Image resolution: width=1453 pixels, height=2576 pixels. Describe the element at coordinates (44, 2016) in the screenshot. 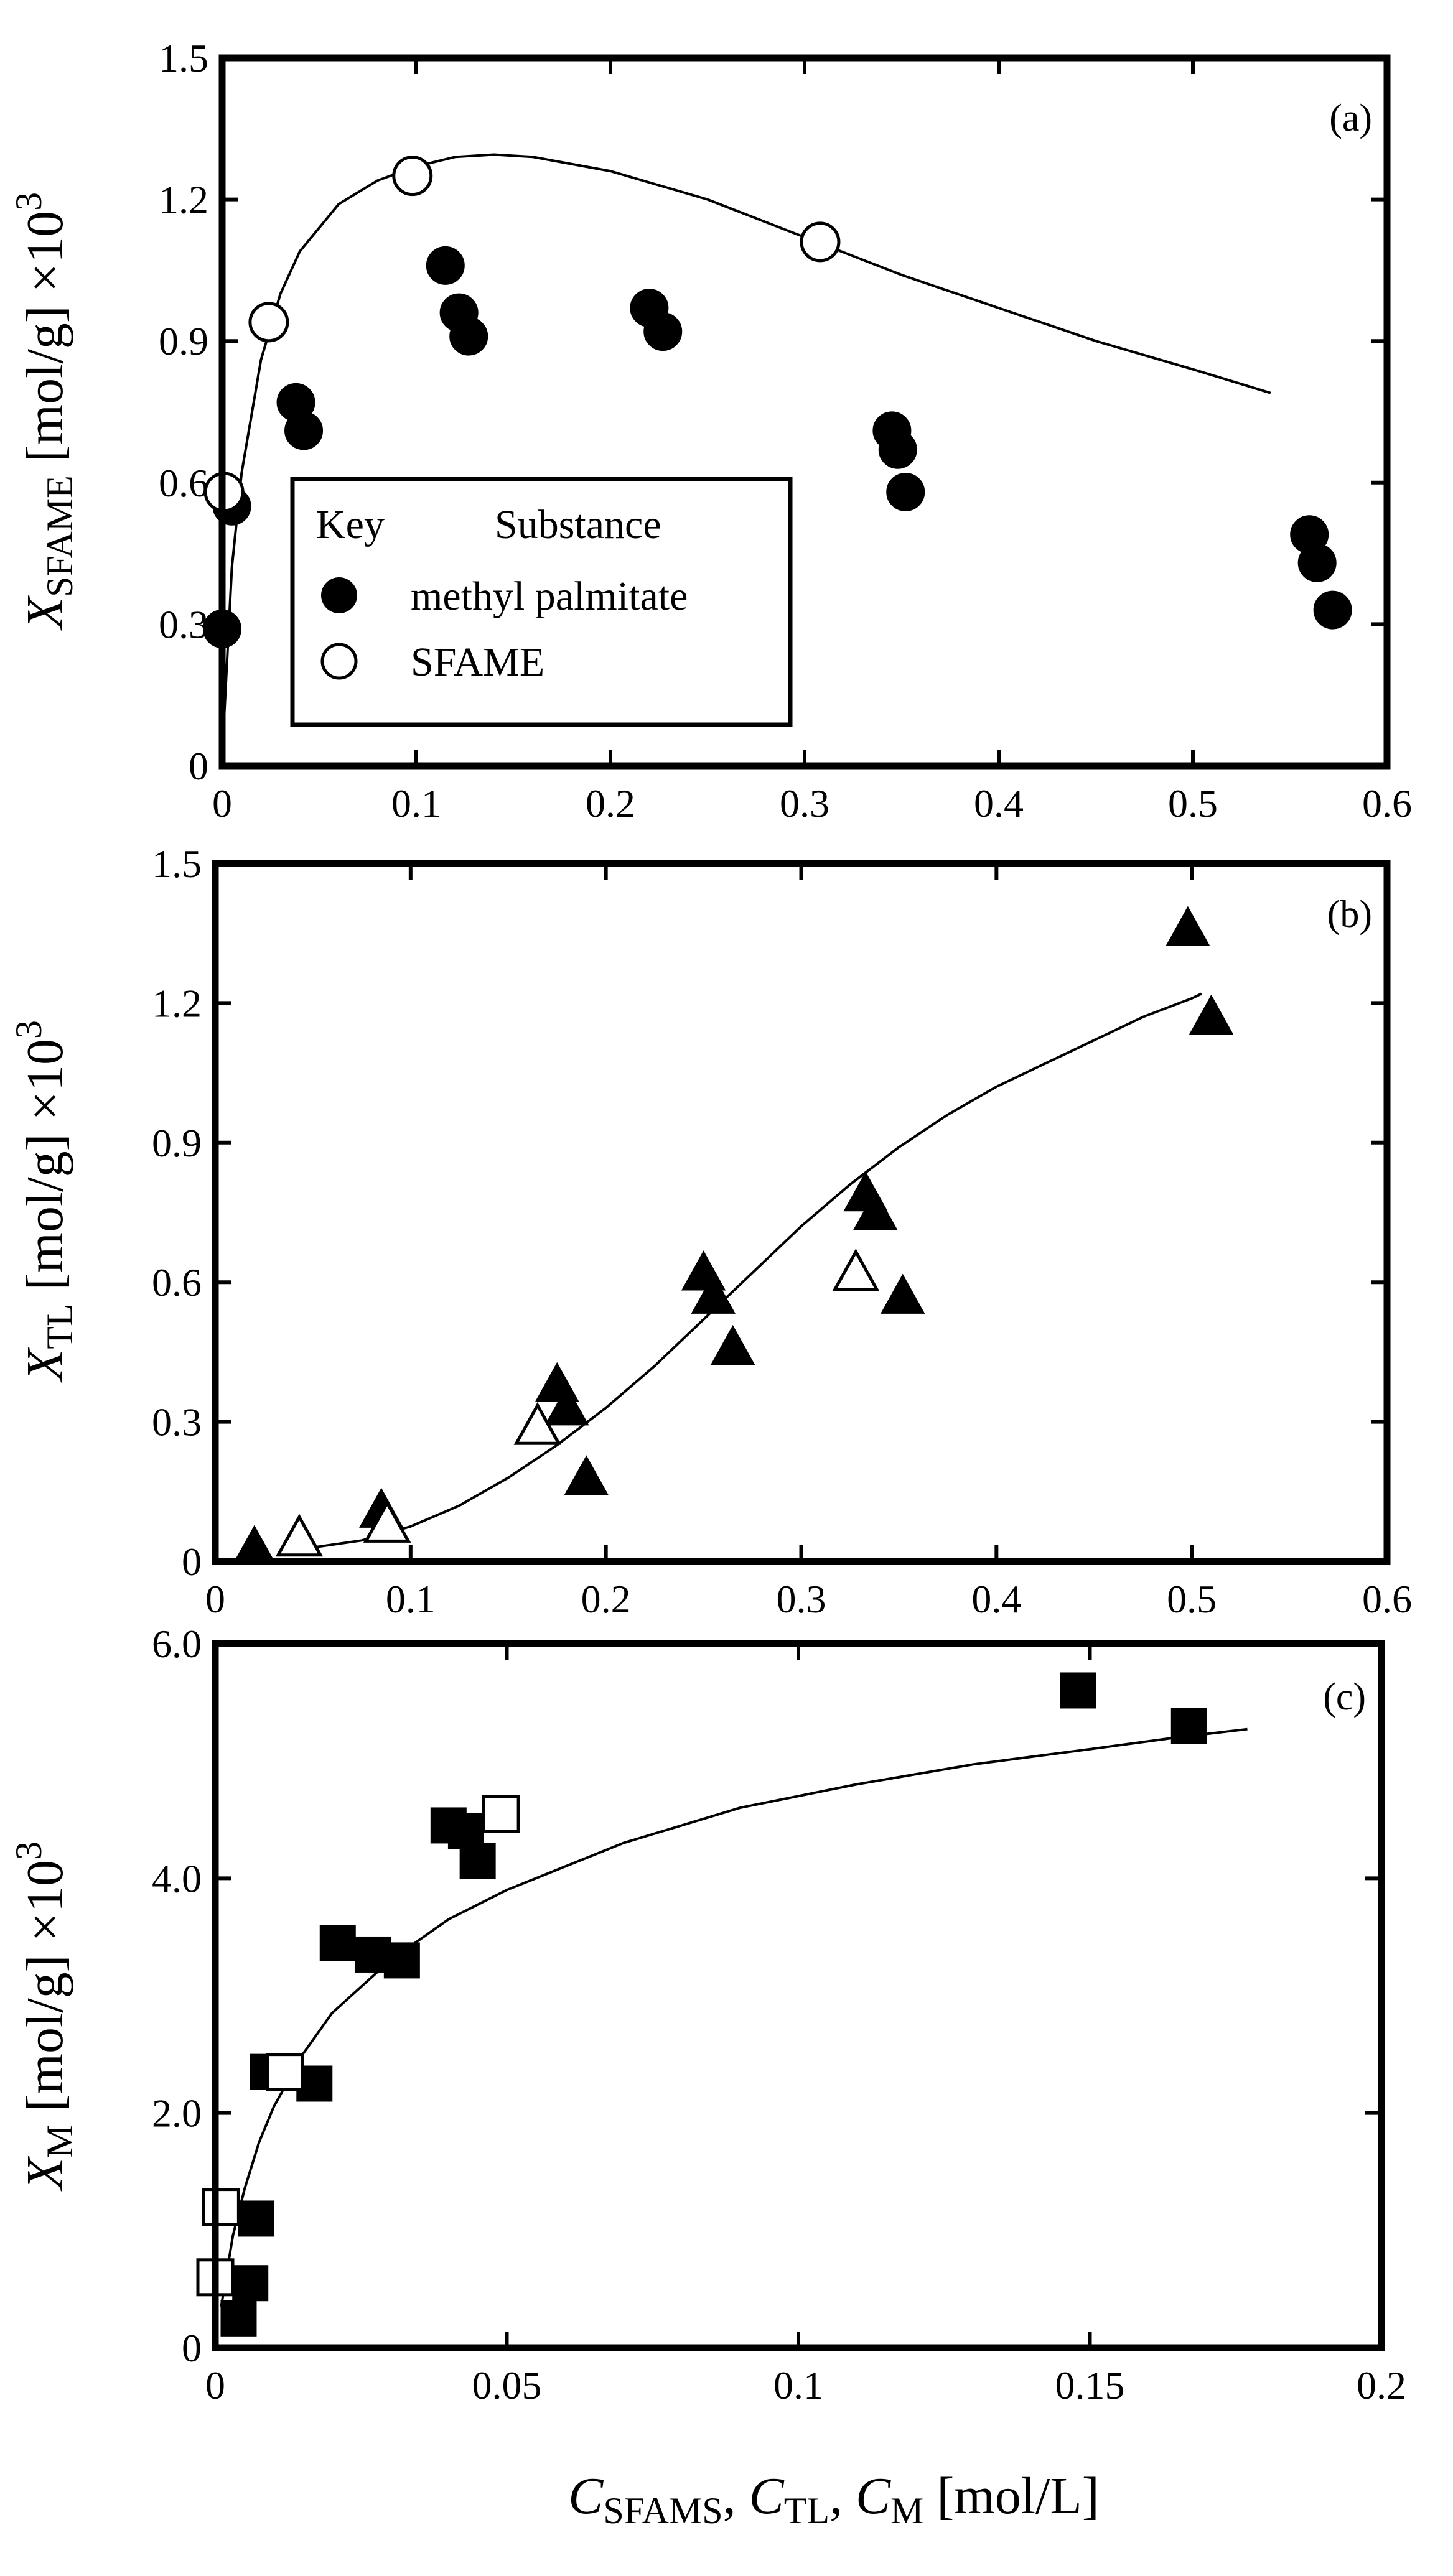

I see `panel-c-ylabel: XM [mol/g] ×103` at that location.